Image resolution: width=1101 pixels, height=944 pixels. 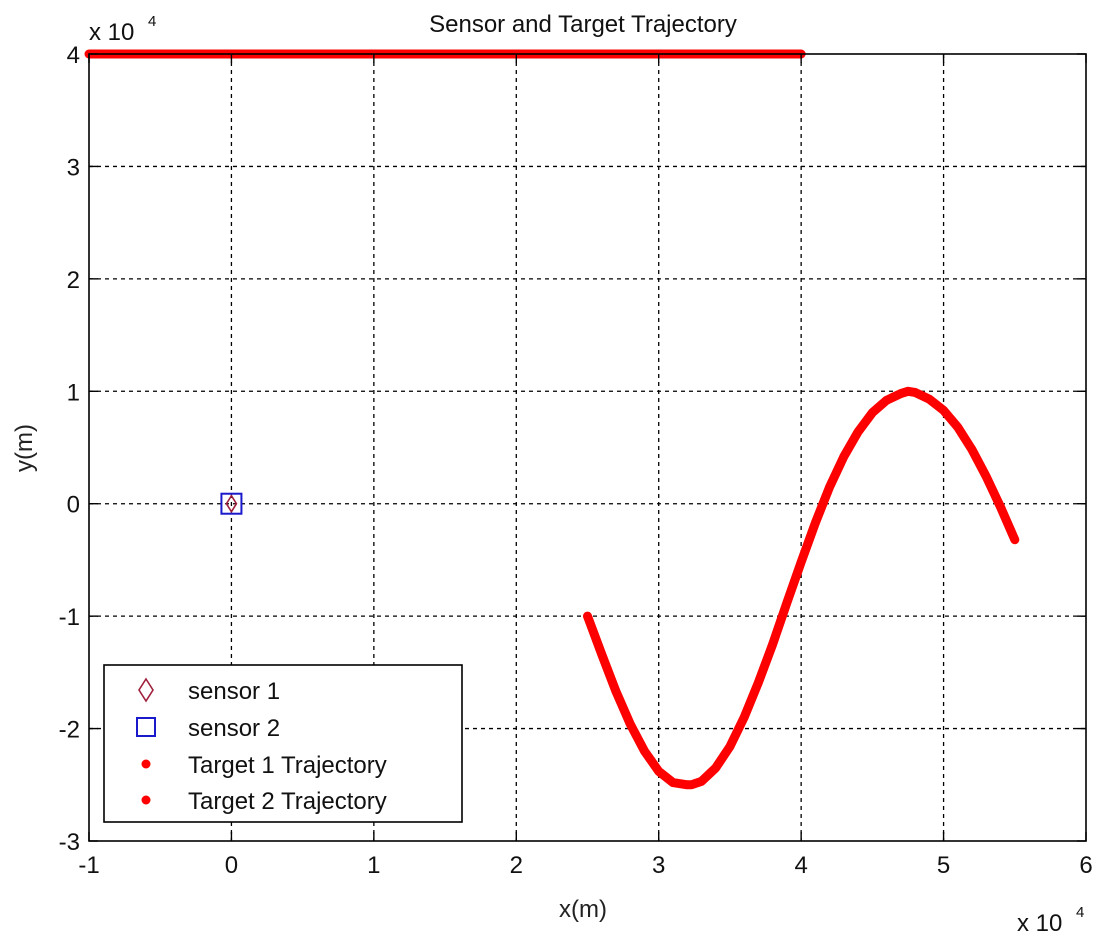 I want to click on y-tick-label: 2, so click(x=73, y=280).